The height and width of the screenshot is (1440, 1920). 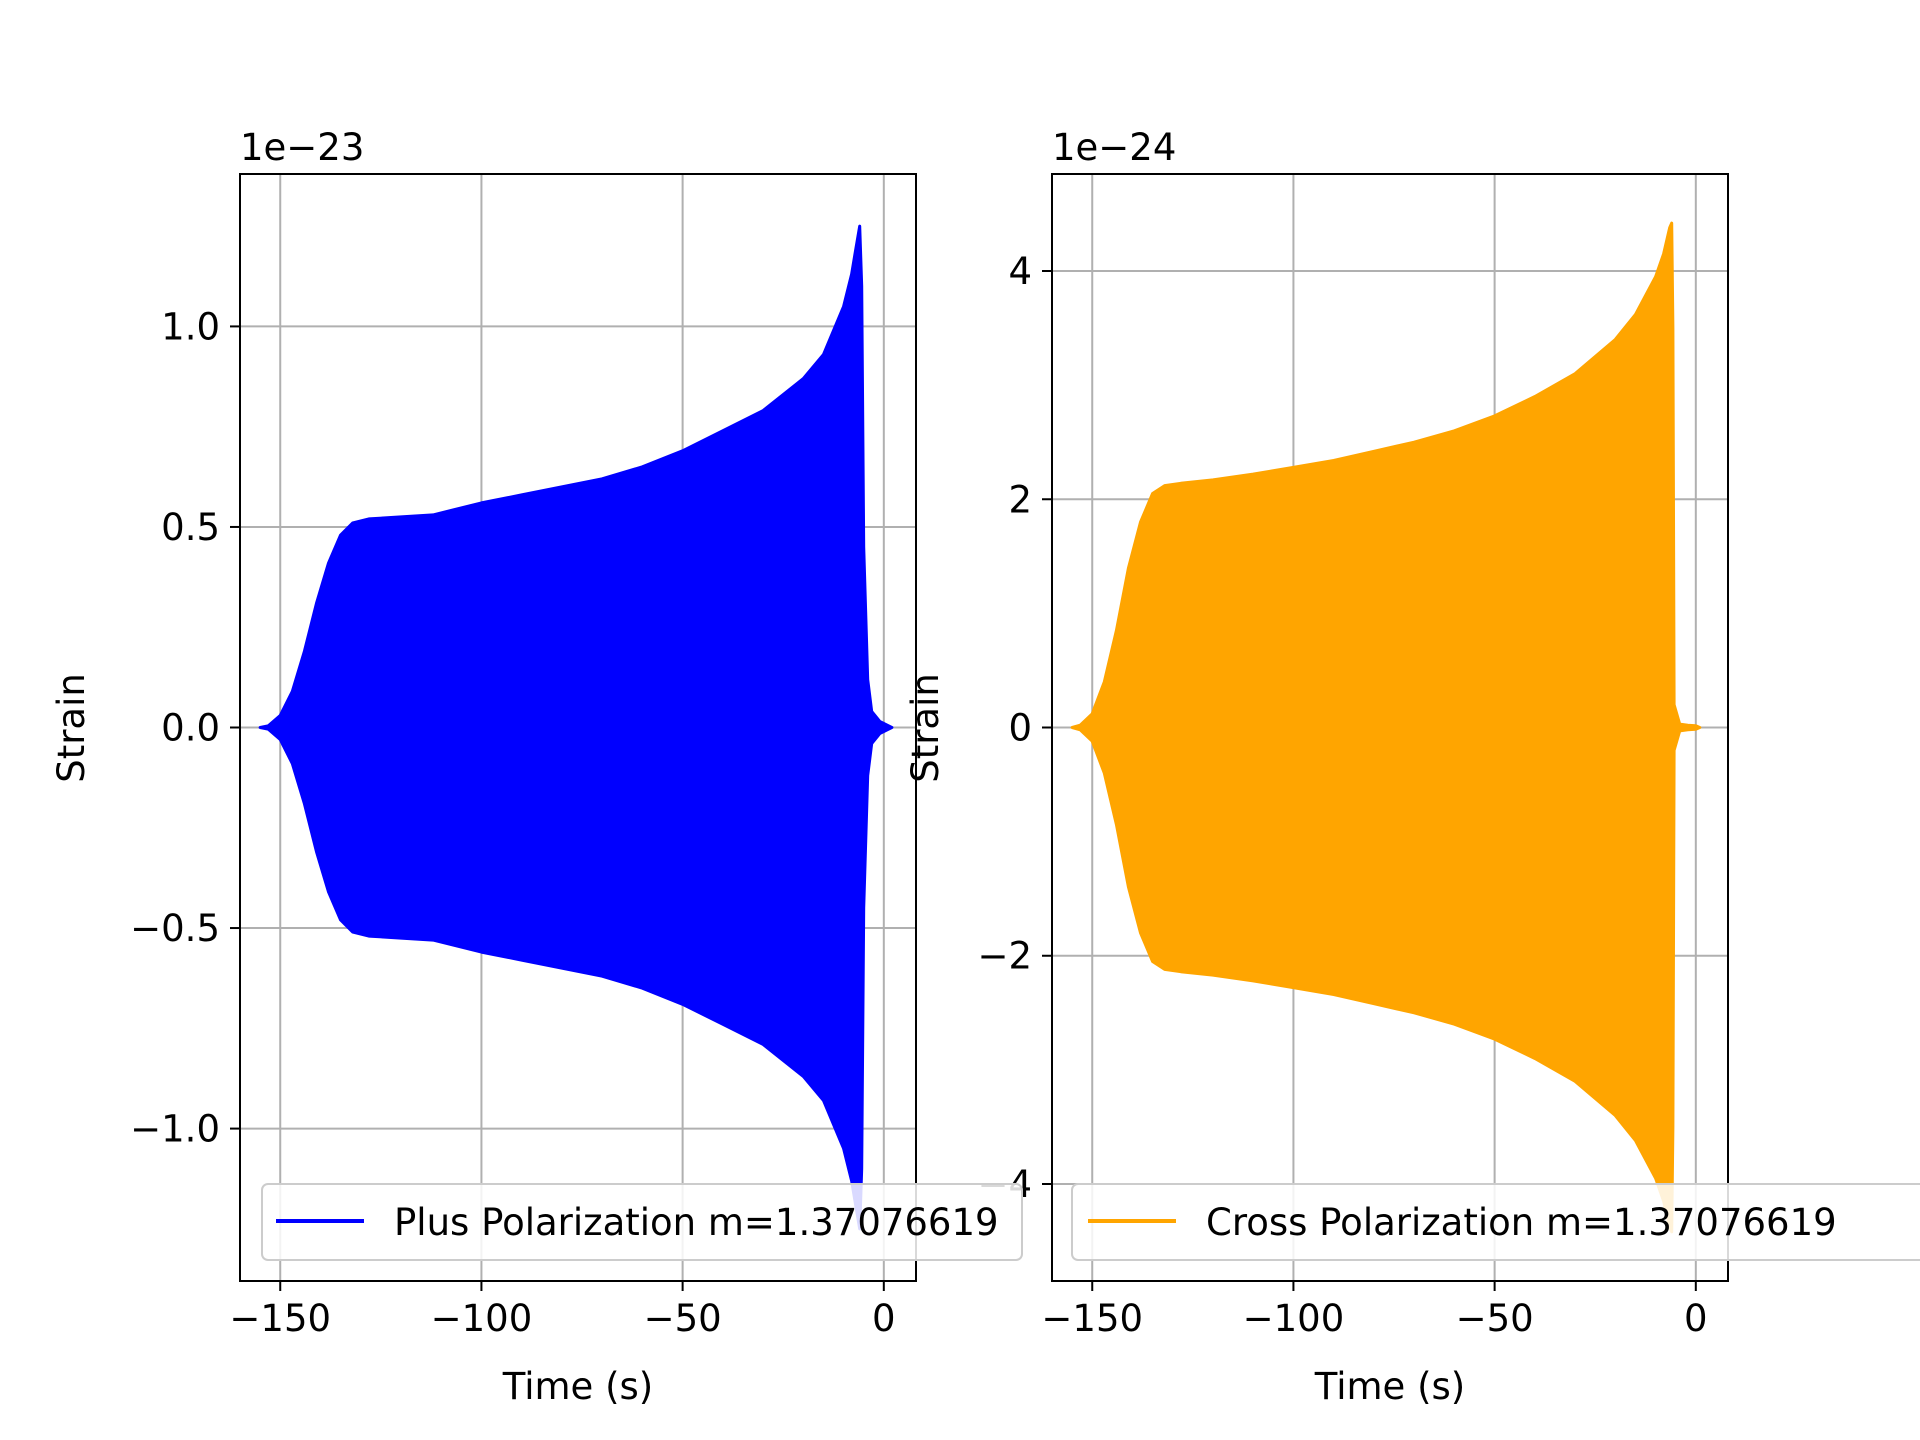 What do you see at coordinates (1114, 147) in the screenshot?
I see `y-offset-text: 1e−24` at bounding box center [1114, 147].